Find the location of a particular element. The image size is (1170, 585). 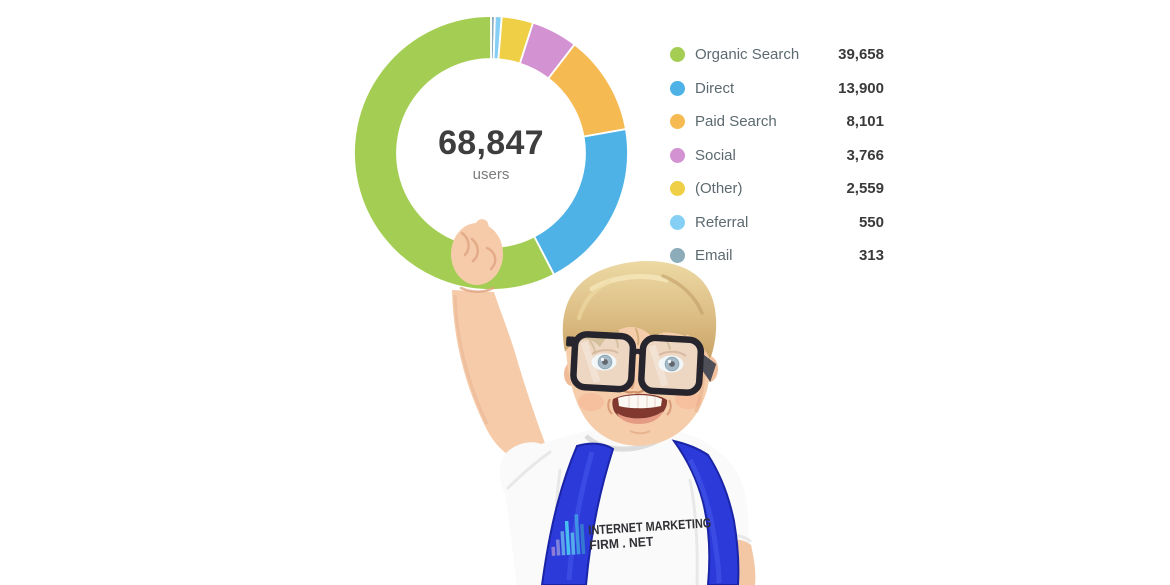

glasses-left-lens is located at coordinates (603, 362).